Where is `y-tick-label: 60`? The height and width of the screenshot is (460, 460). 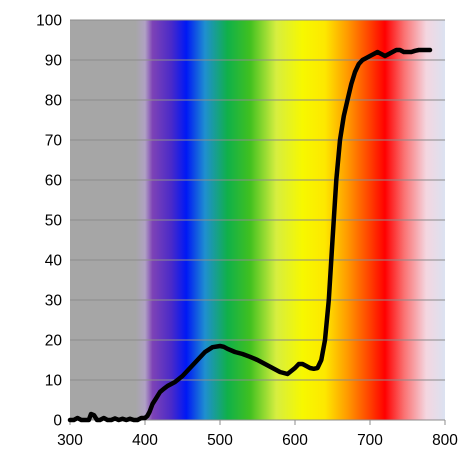
y-tick-label: 60 is located at coordinates (54, 181).